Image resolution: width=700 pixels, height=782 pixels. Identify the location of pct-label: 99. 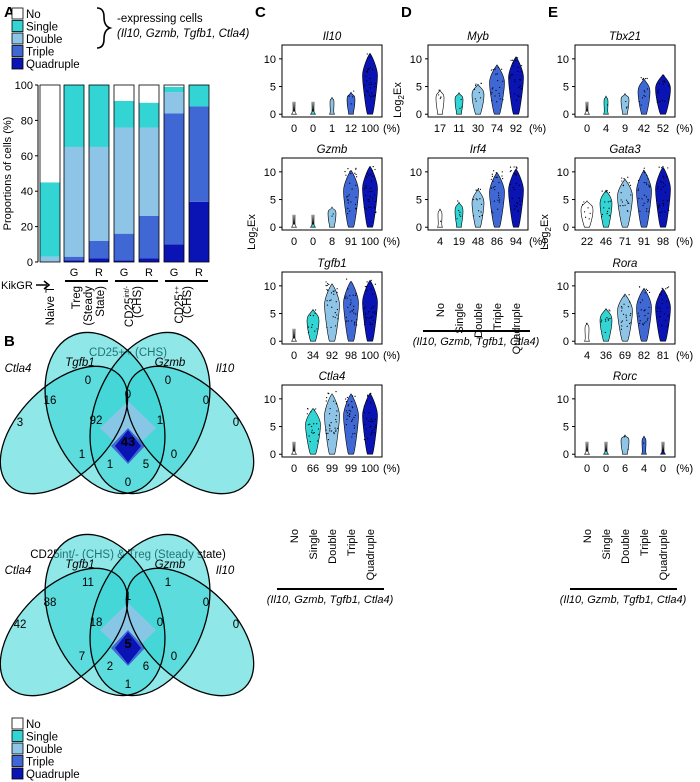
(351, 469).